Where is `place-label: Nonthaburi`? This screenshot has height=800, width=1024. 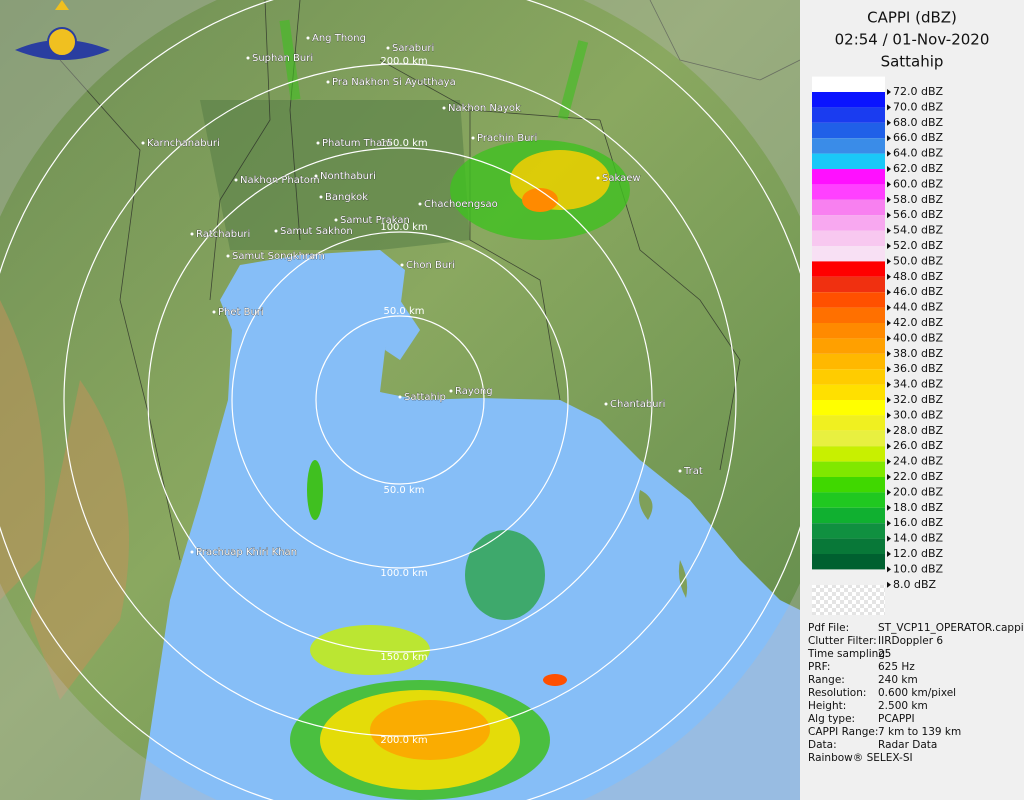
place-label: Nonthaburi is located at coordinates (348, 176).